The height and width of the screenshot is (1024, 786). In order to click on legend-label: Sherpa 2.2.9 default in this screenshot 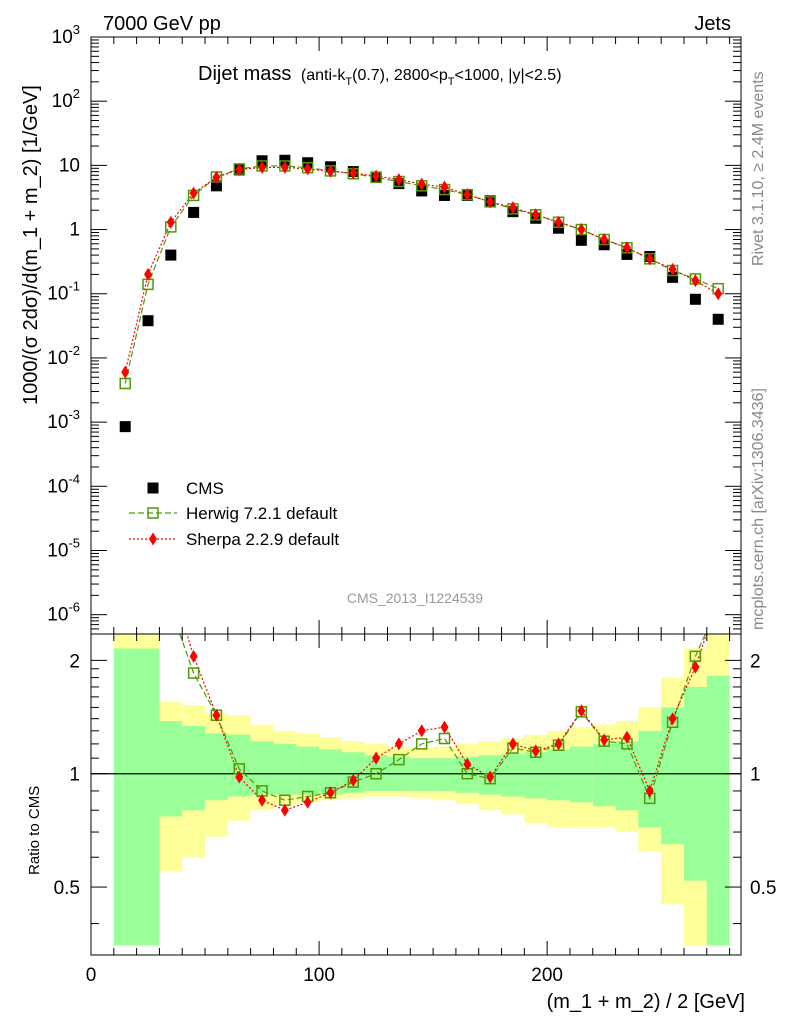, I will do `click(262, 539)`.